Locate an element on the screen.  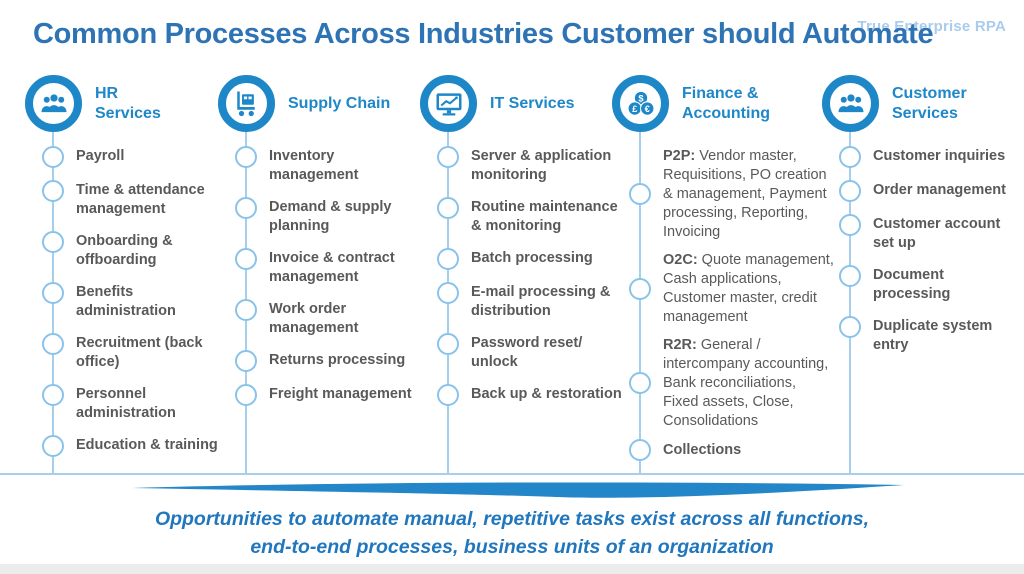
item-label: Time & attendance management is located at coordinates (140, 199).